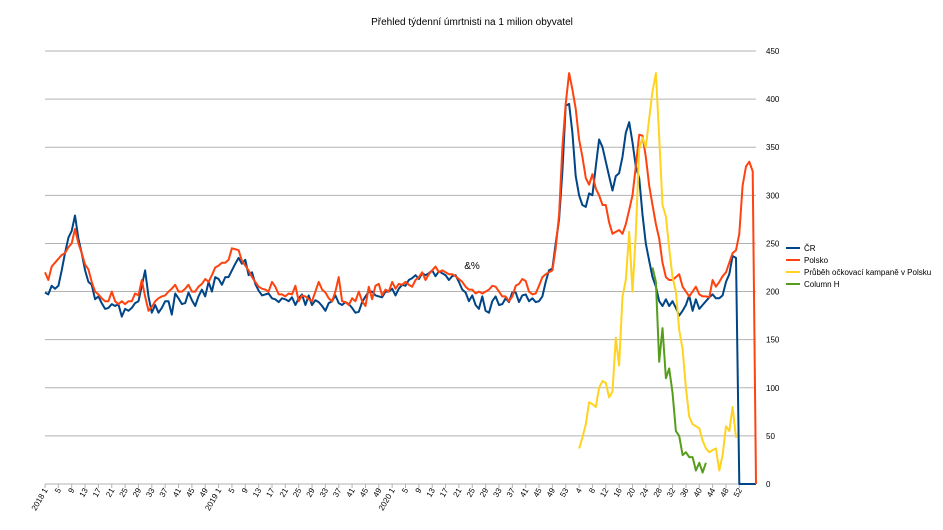 This screenshot has height=530, width=943. Describe the element at coordinates (773, 51) in the screenshot. I see `y-tick-label: 450` at that location.